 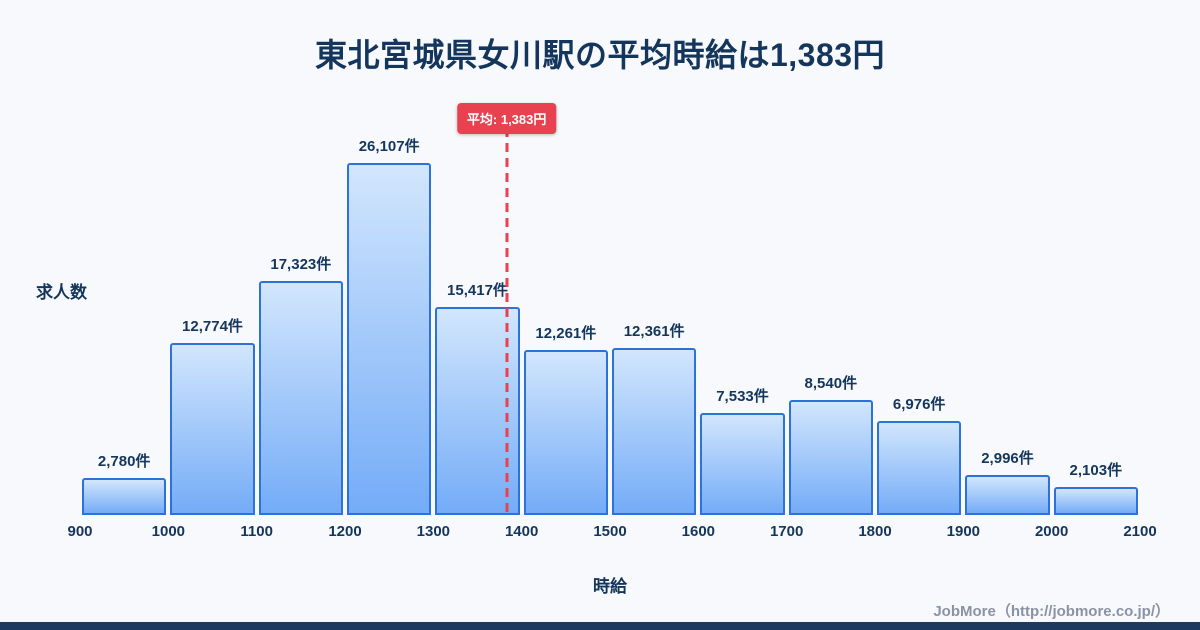 What do you see at coordinates (61, 292) in the screenshot?
I see `y-axis-label: 求人数` at bounding box center [61, 292].